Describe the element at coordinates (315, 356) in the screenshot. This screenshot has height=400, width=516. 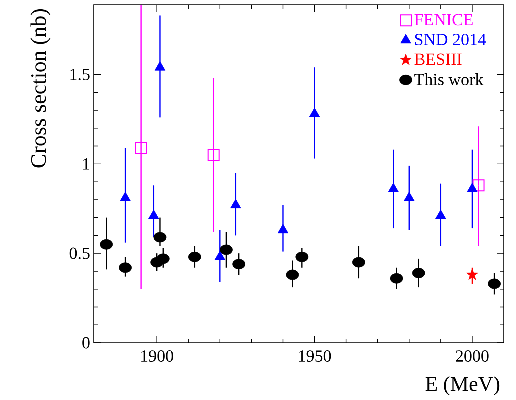
I see `x-tick-label: 1950` at that location.